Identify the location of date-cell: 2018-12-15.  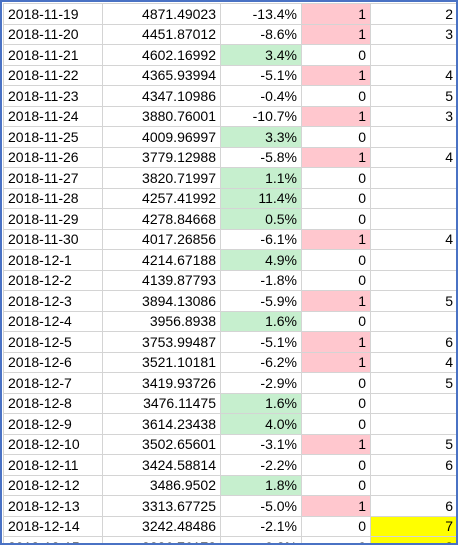
(53, 539).